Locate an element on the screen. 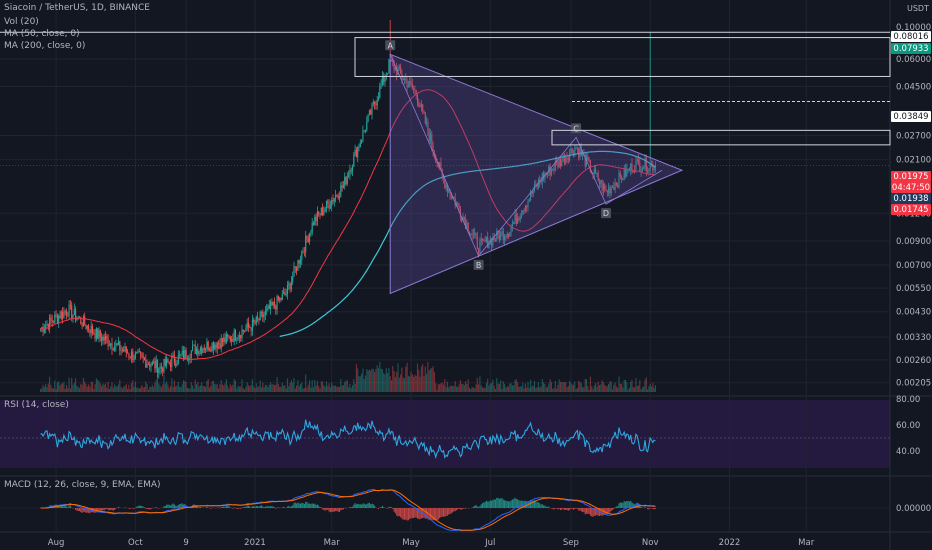 This screenshot has height=550, width=932. time-tick-label: Nov is located at coordinates (650, 543).